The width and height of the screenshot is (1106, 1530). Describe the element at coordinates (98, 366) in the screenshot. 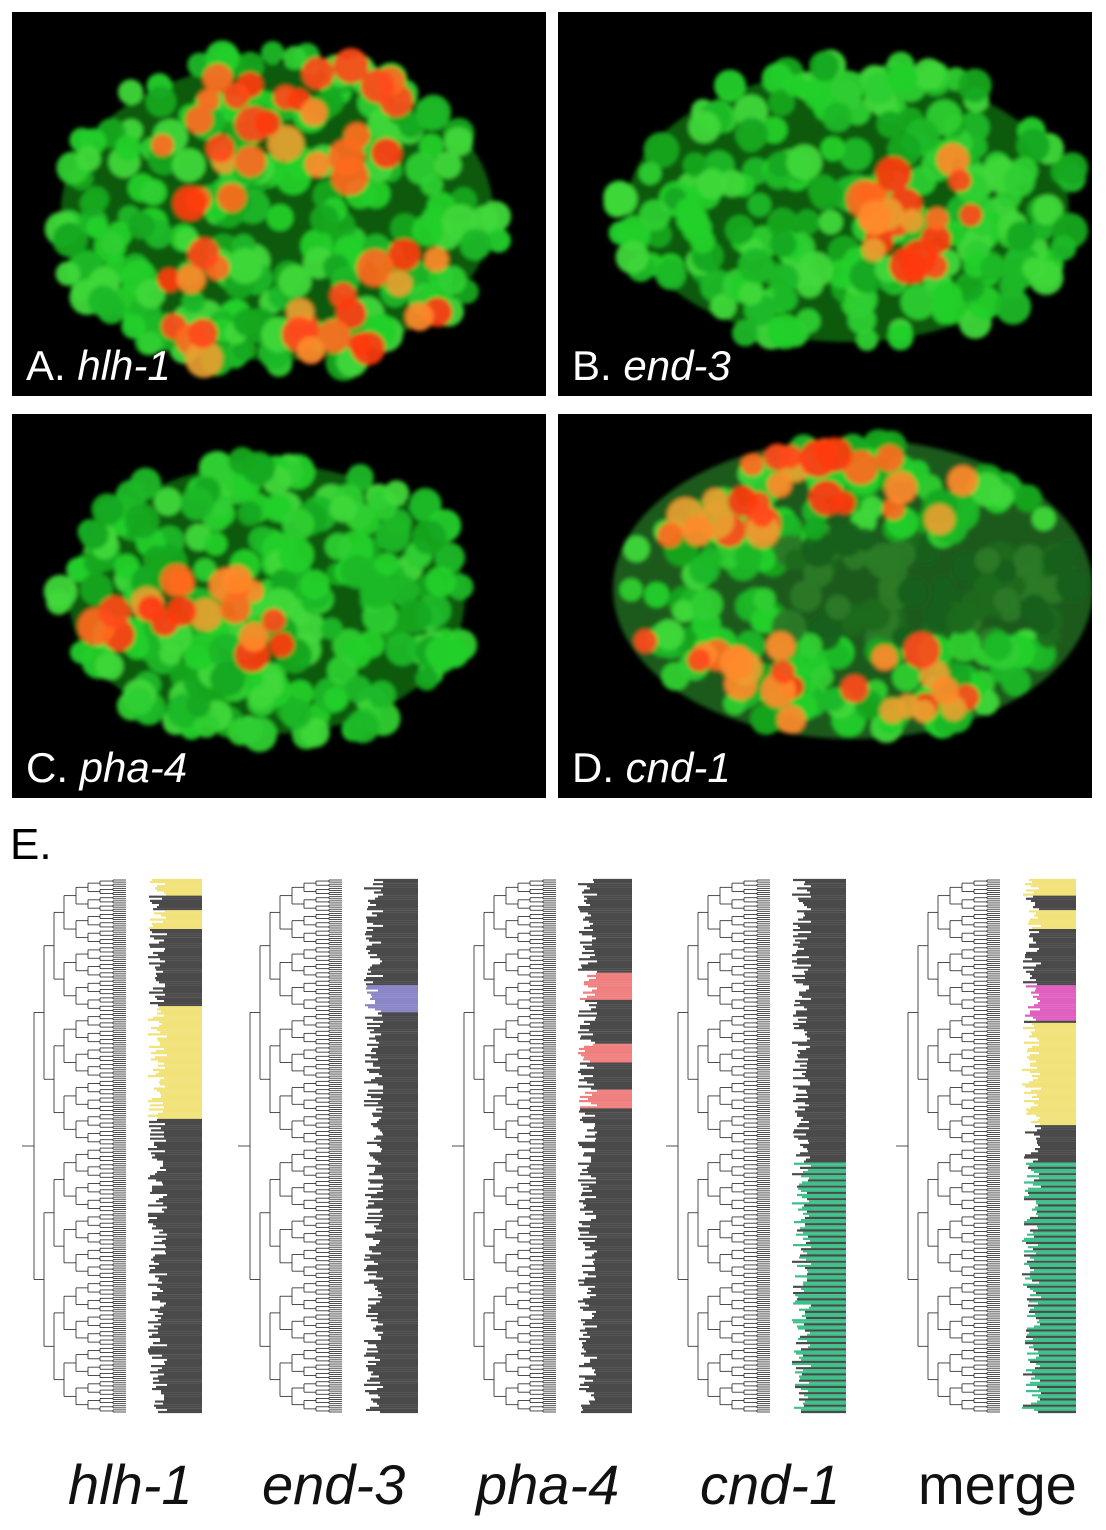

I see `panel-a-label: A. hlh-1` at that location.